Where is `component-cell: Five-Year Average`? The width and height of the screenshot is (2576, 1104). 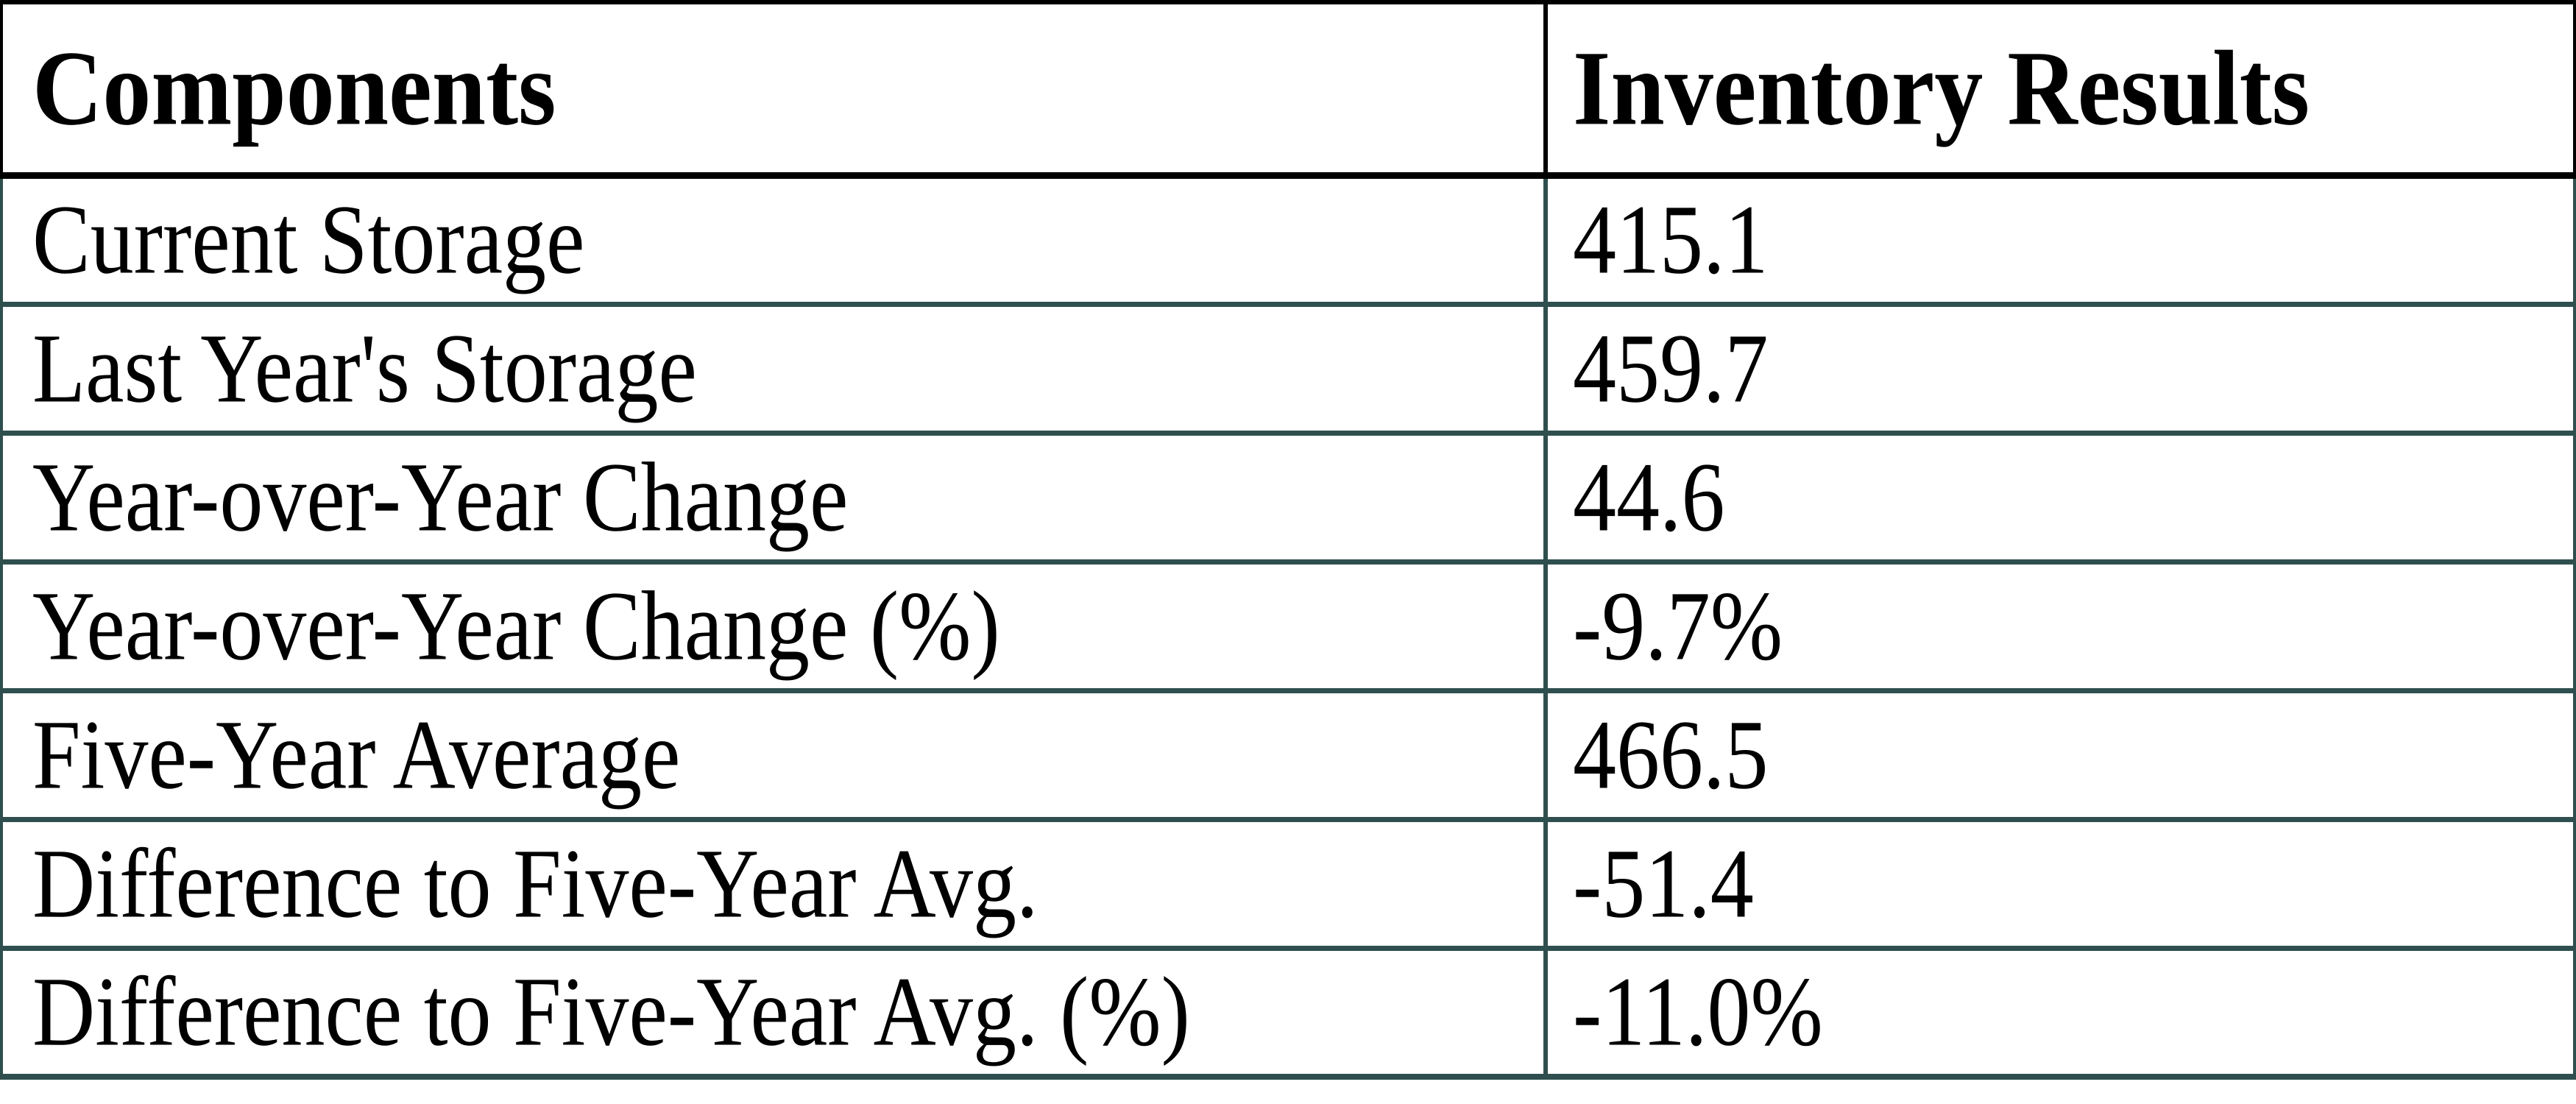
component-cell: Five-Year Average is located at coordinates (774, 756).